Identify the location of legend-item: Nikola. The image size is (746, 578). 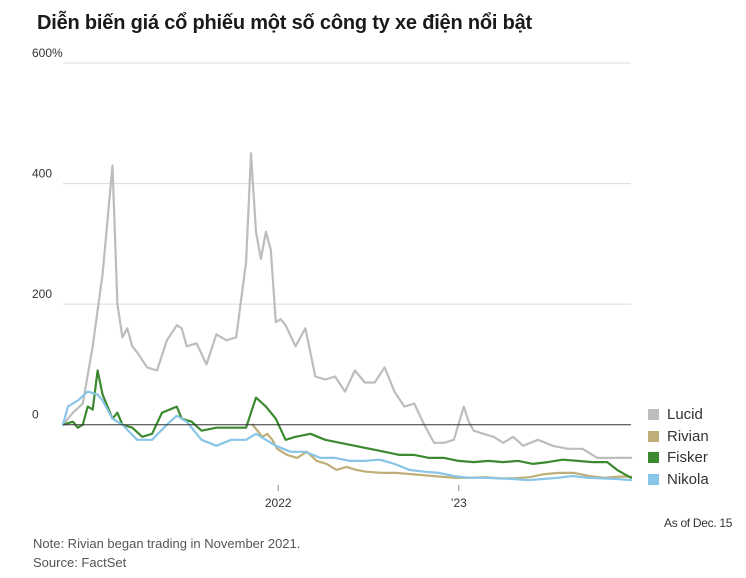
(678, 480).